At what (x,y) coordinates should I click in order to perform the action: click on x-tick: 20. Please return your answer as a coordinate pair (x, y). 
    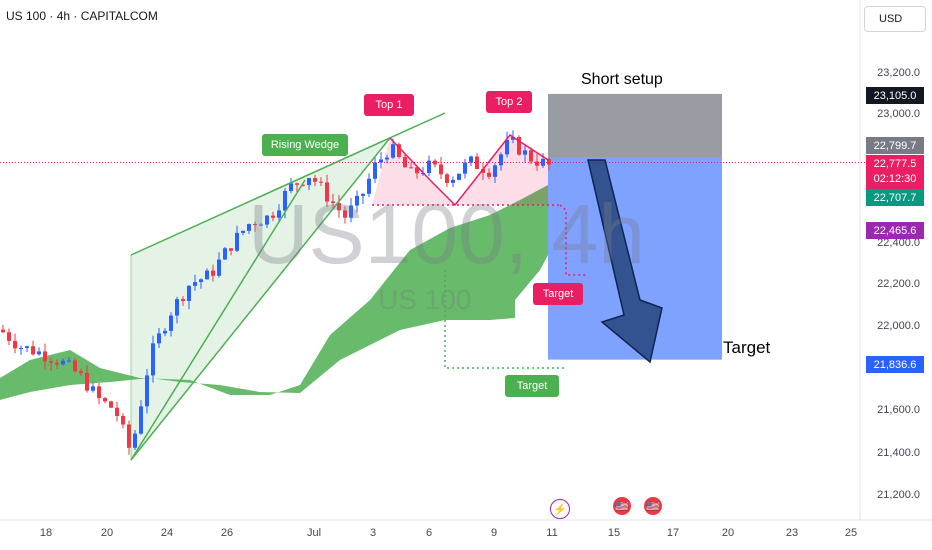
    Looking at the image, I should click on (728, 533).